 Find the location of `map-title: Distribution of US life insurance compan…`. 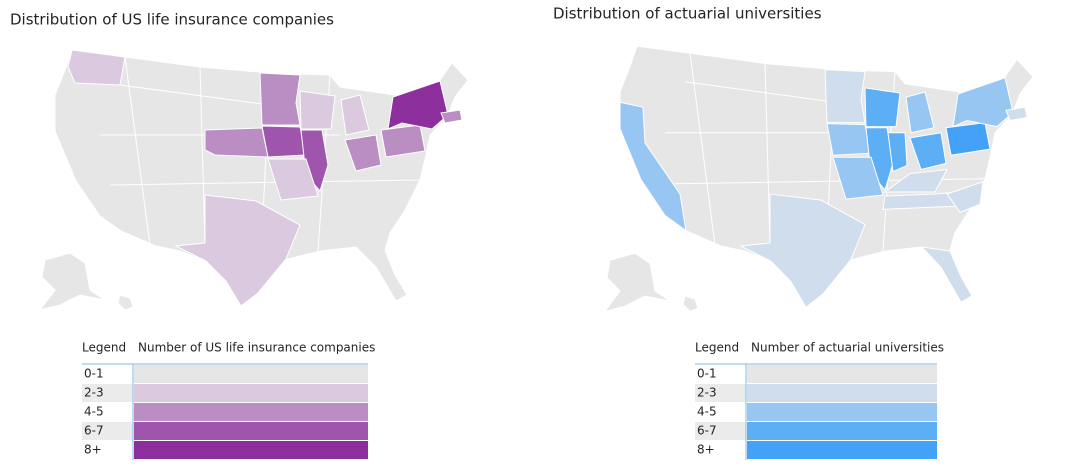

map-title: Distribution of US life insurance compan… is located at coordinates (172, 20).